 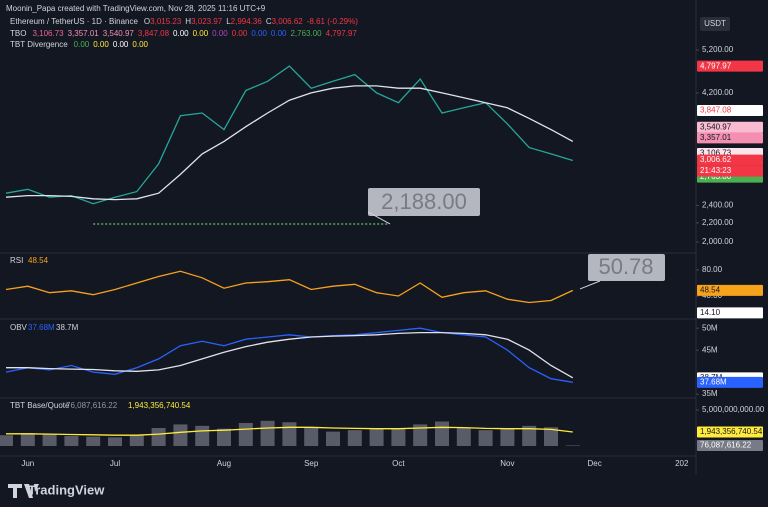 I want to click on y-tick-label: 5,000,000,000.00, so click(x=733, y=409).